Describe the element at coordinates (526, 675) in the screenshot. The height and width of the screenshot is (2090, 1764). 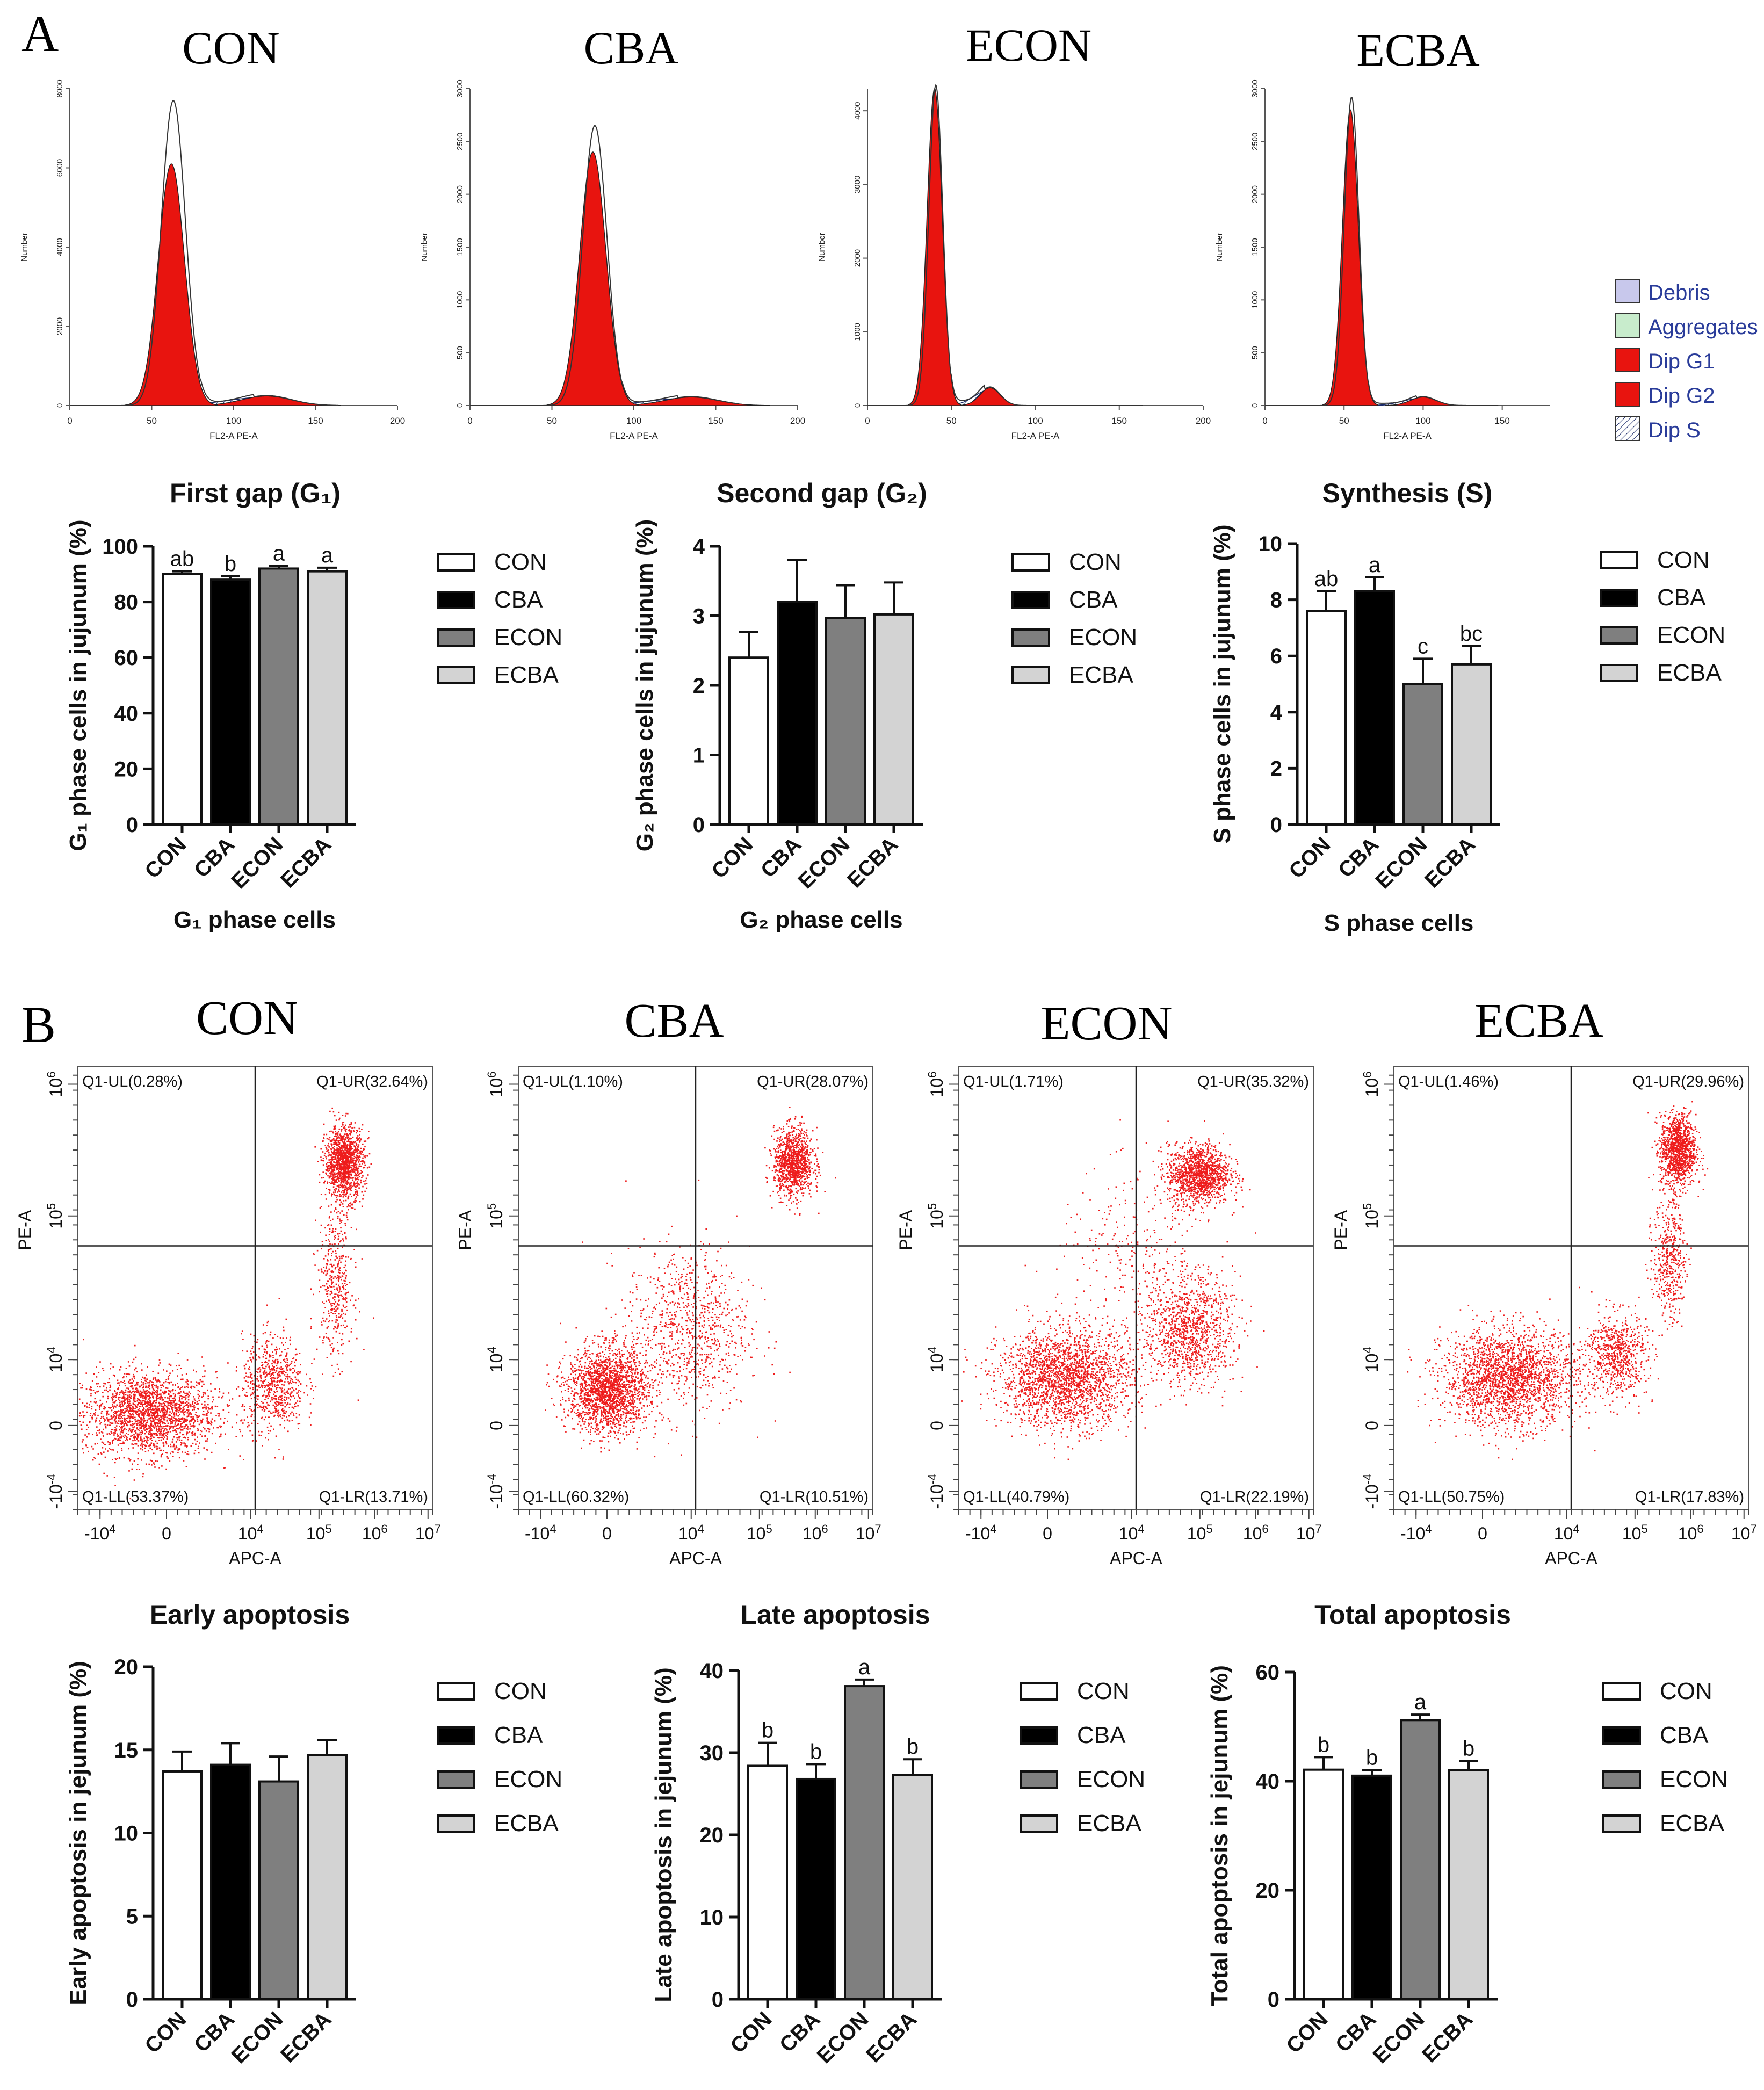
I see `legend-label-first-gap-g-ecba: ECBA` at that location.